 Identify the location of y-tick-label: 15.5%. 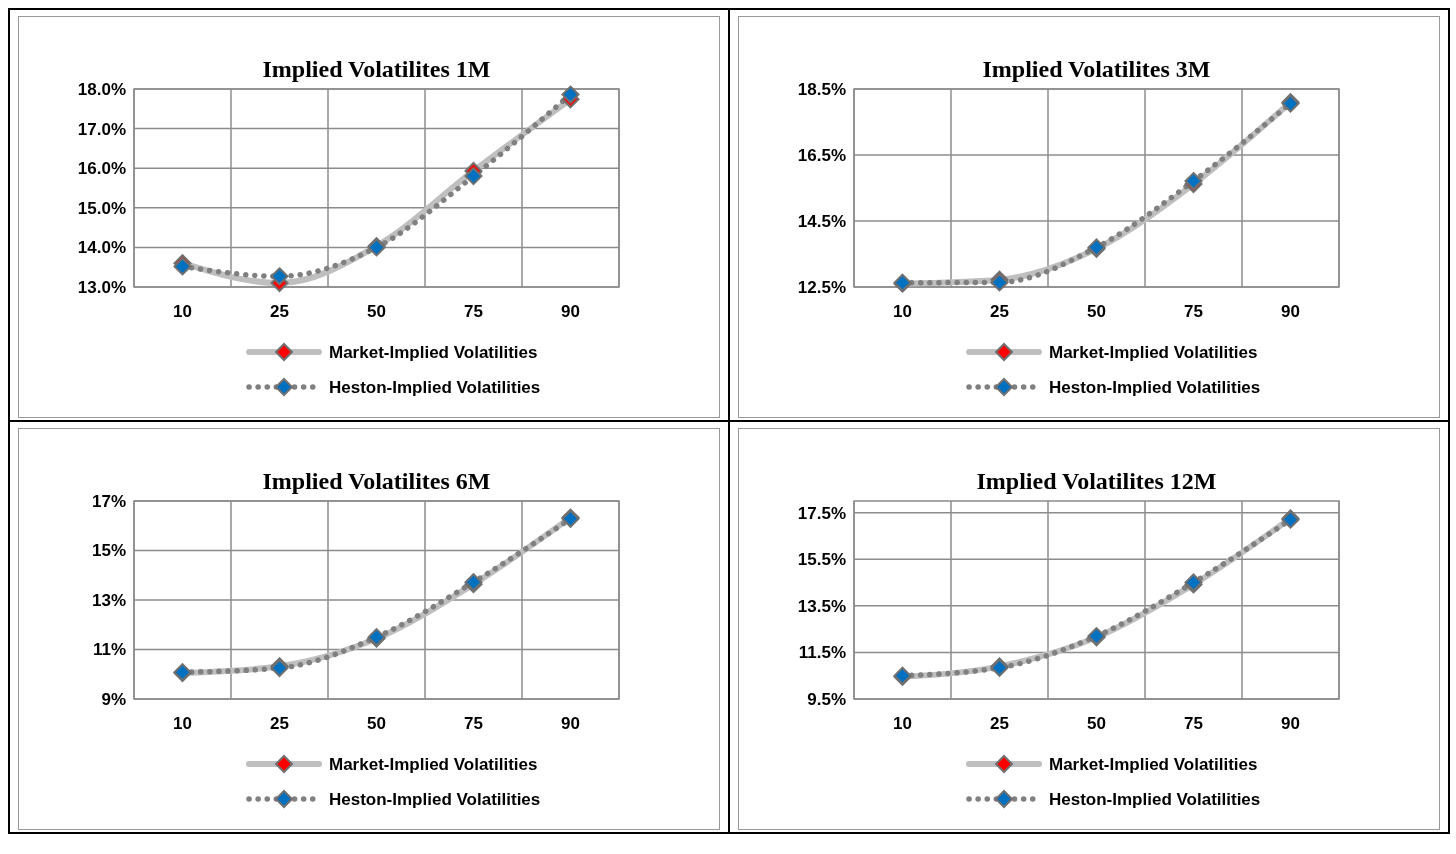
(821, 560).